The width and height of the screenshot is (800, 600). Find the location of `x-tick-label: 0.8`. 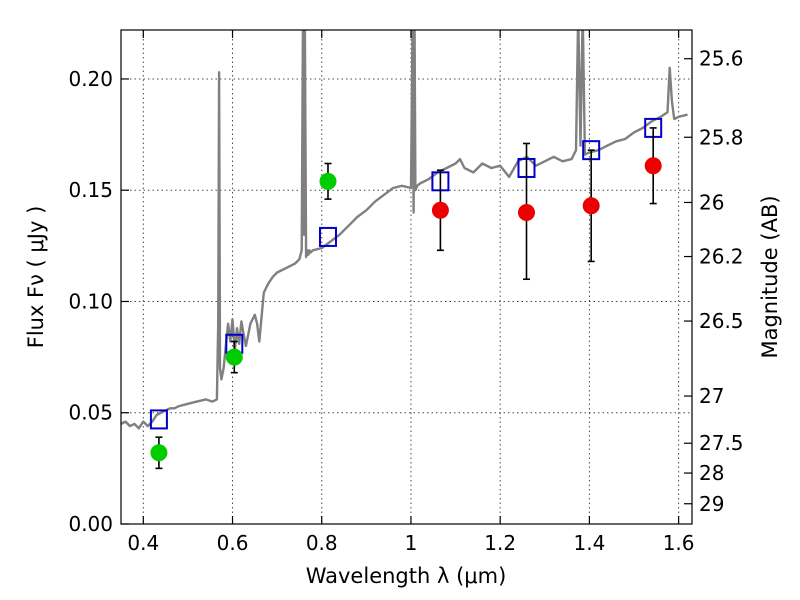

x-tick-label: 0.8 is located at coordinates (322, 543).